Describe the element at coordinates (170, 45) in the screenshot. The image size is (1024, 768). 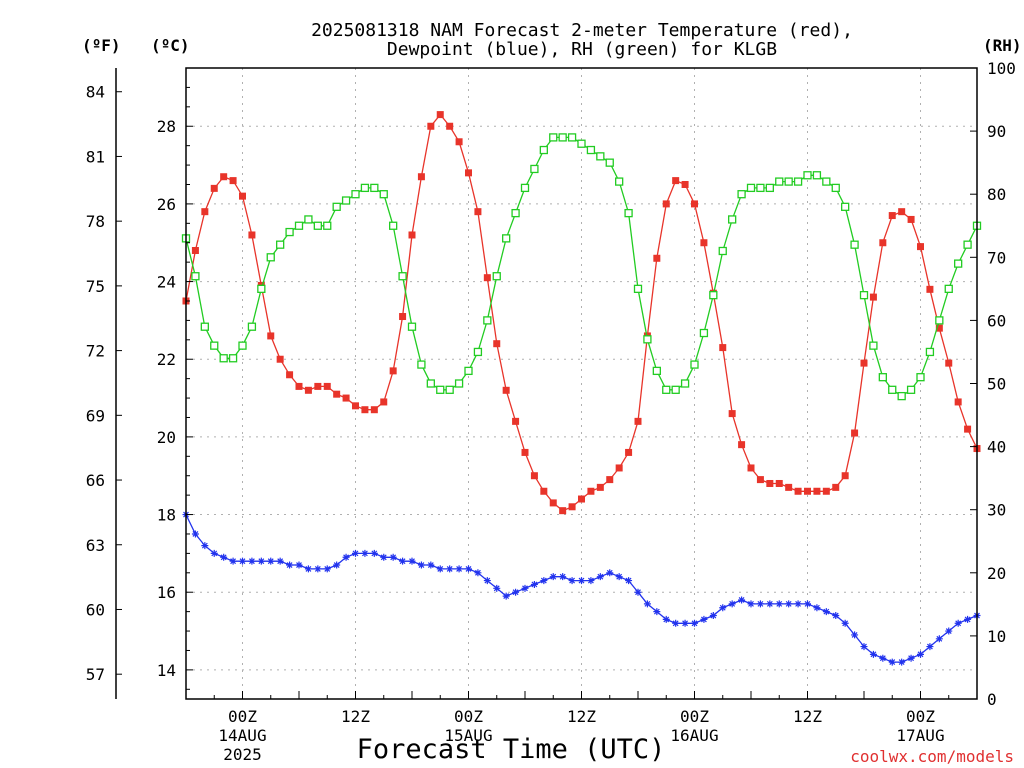
I see `celsius-unit-label: (ºC)` at that location.